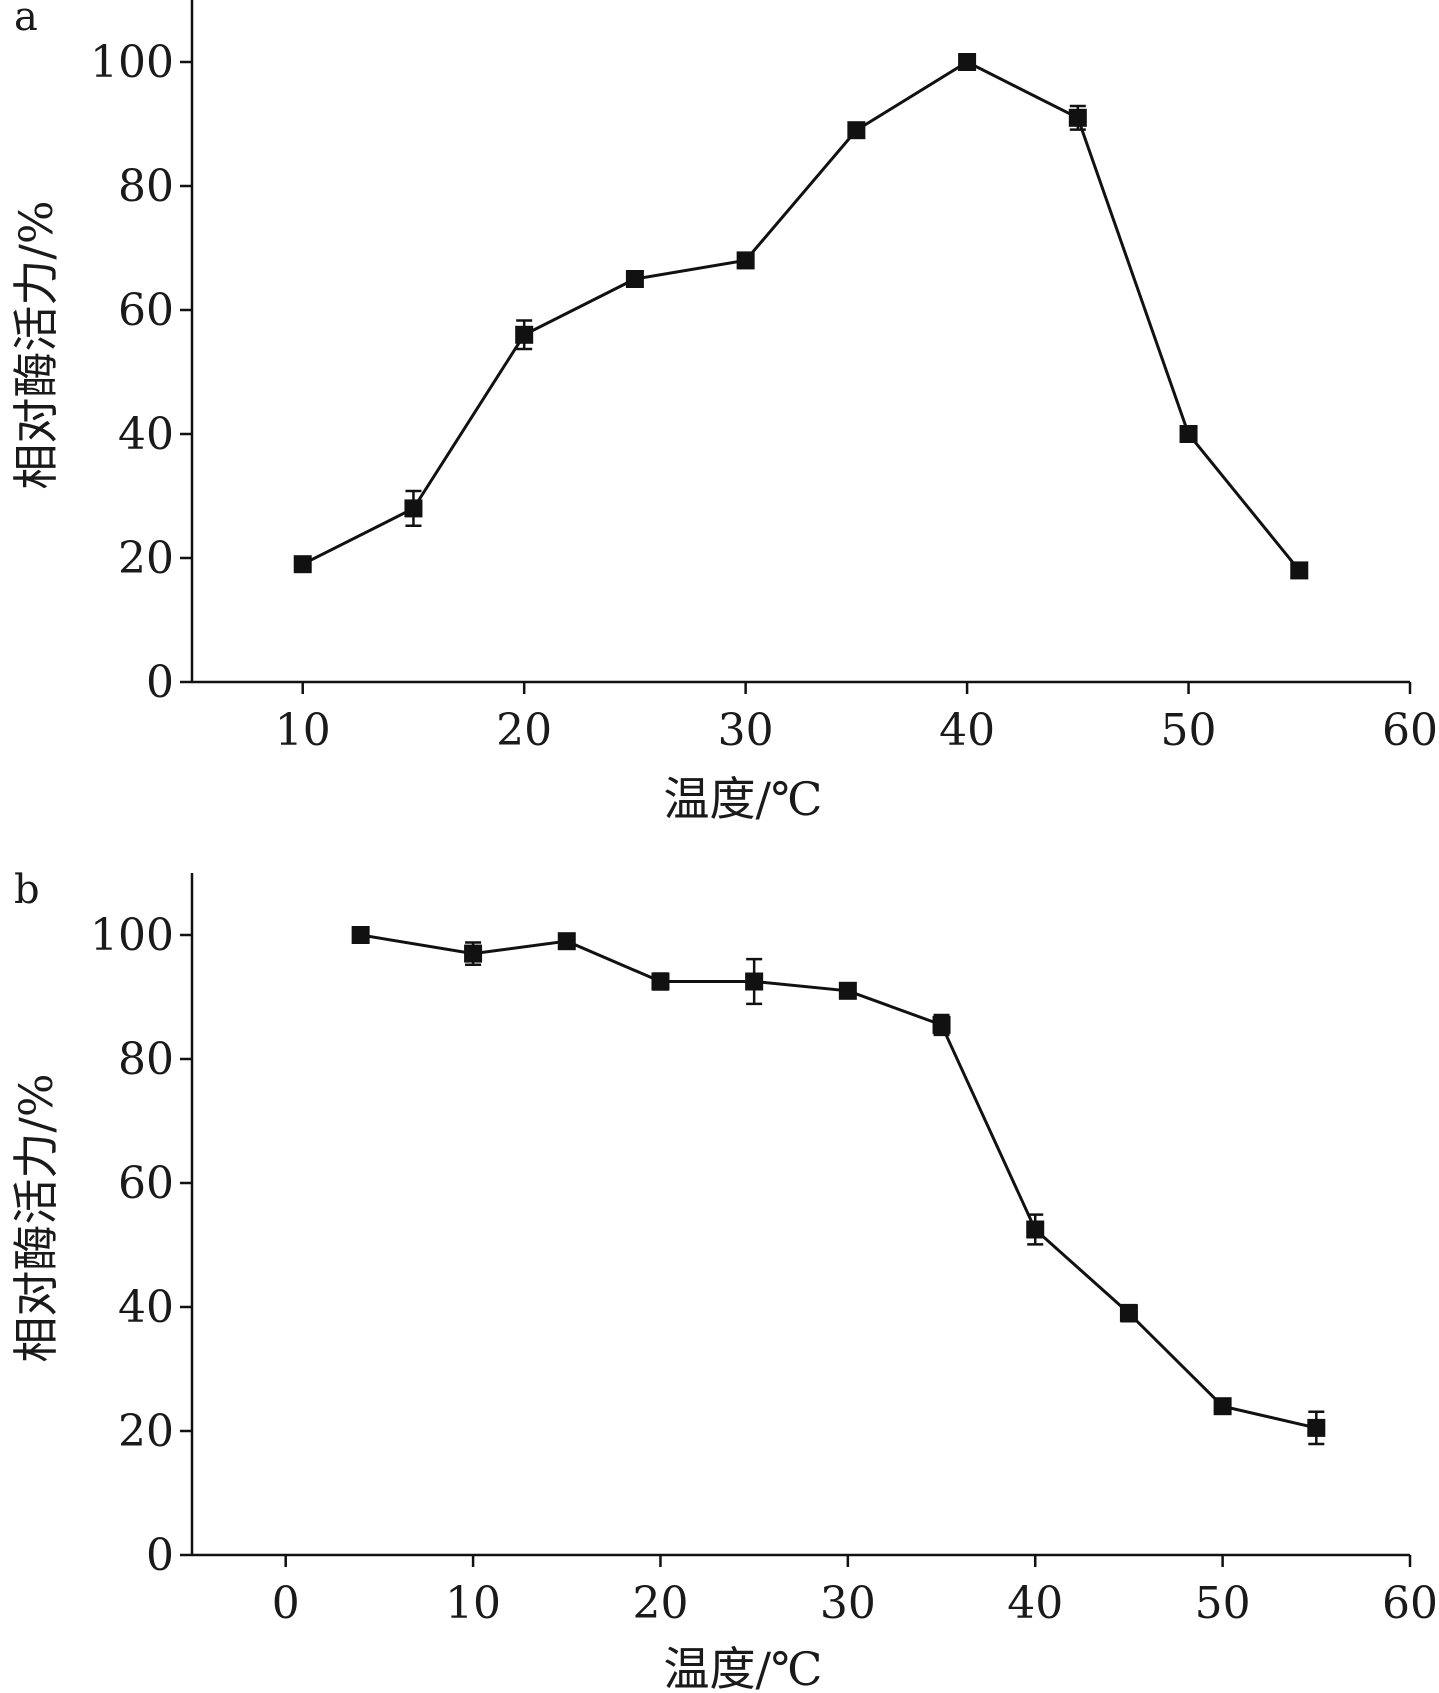  What do you see at coordinates (743, 1667) in the screenshot?
I see `x-axis-title-b: 温度/℃` at bounding box center [743, 1667].